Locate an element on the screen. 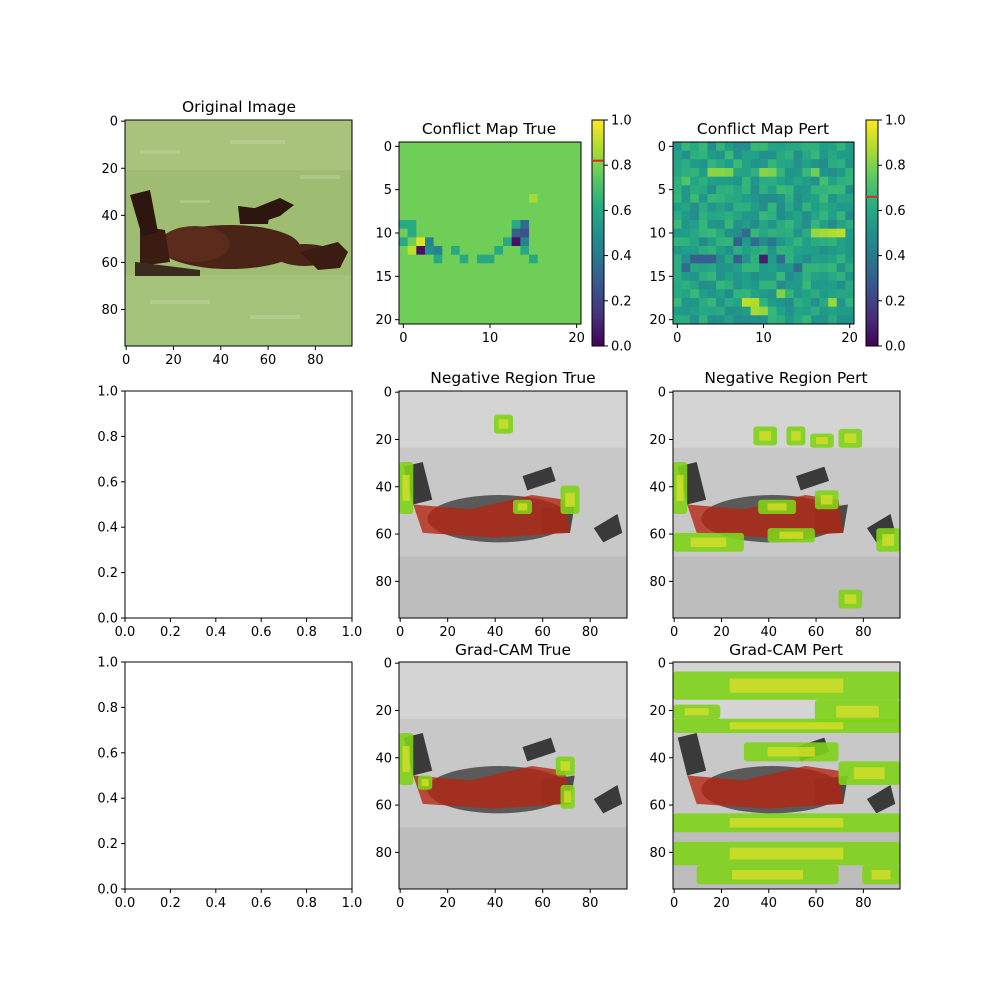 This screenshot has width=1000, height=1000. x-tick-label: 1.0 is located at coordinates (352, 632).